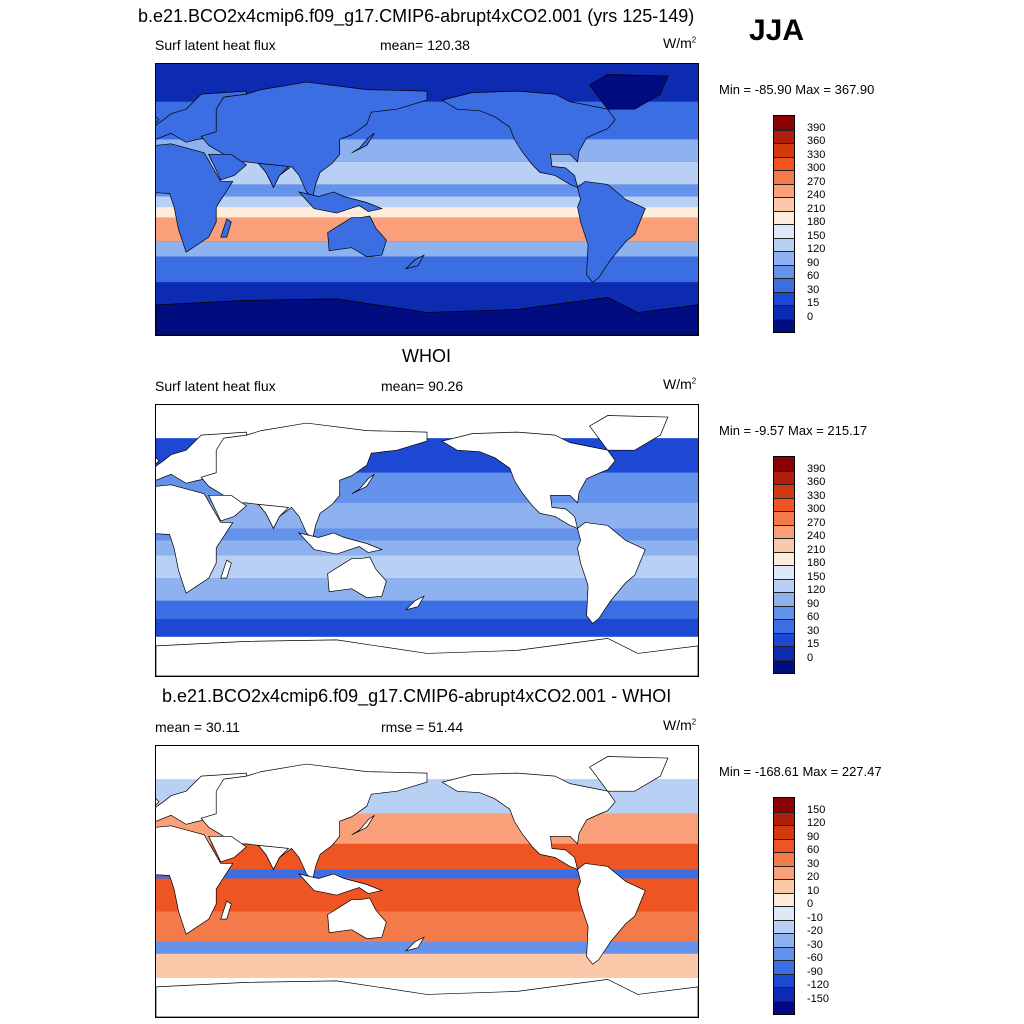 The image size is (1024, 1024). What do you see at coordinates (797, 89) in the screenshot?
I see `panel-1-minmax: Min = -85.90 Max = 367.90` at bounding box center [797, 89].